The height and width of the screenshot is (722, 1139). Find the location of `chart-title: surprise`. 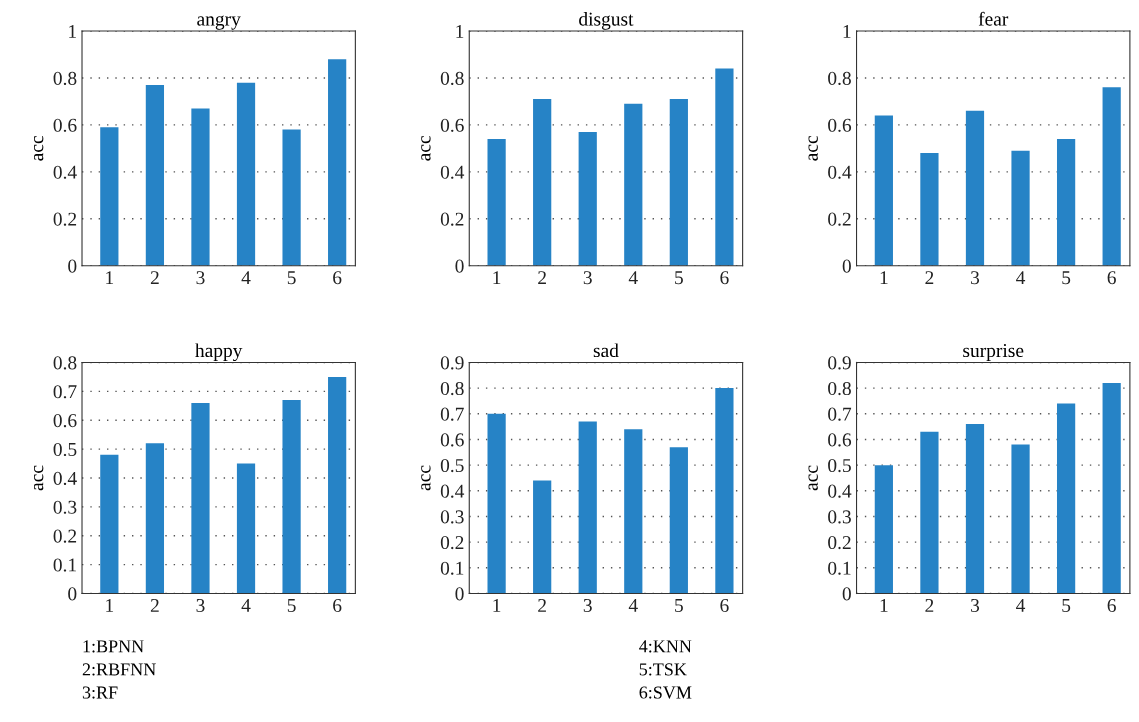

chart-title: surprise is located at coordinates (993, 353).